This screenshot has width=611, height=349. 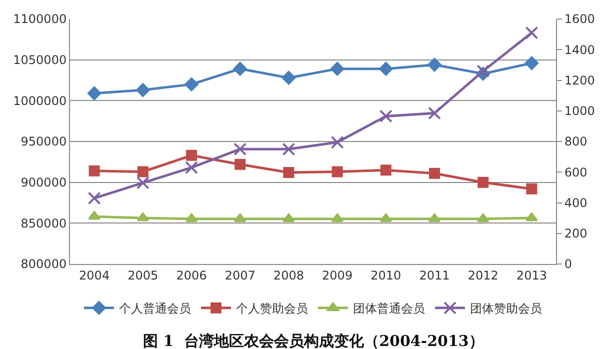 What do you see at coordinates (143, 275) in the screenshot?
I see `x-tick-label: 2005` at bounding box center [143, 275].